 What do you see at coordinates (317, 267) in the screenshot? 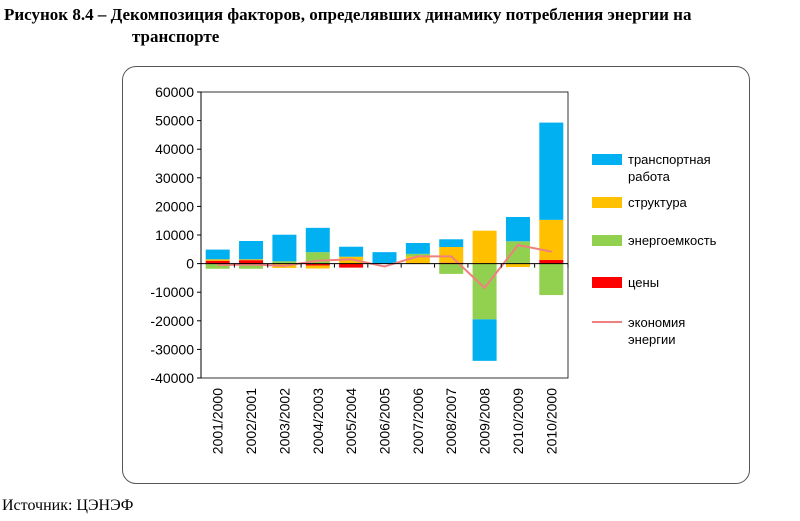
I see `bar-структура-2004-2003` at bounding box center [317, 267].